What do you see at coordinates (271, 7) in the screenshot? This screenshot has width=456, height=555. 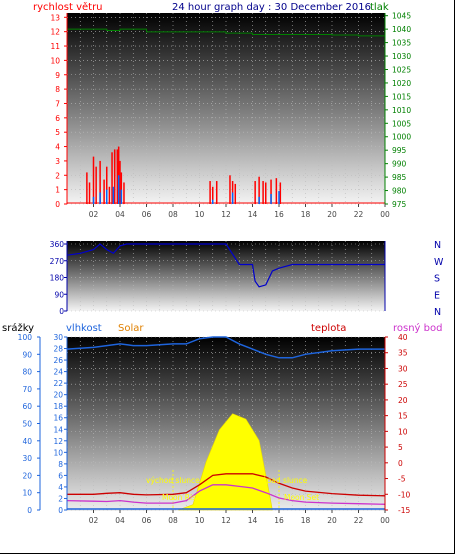 I see `chart-title: 24 hour graph day : 30 December 2016` at bounding box center [271, 7].